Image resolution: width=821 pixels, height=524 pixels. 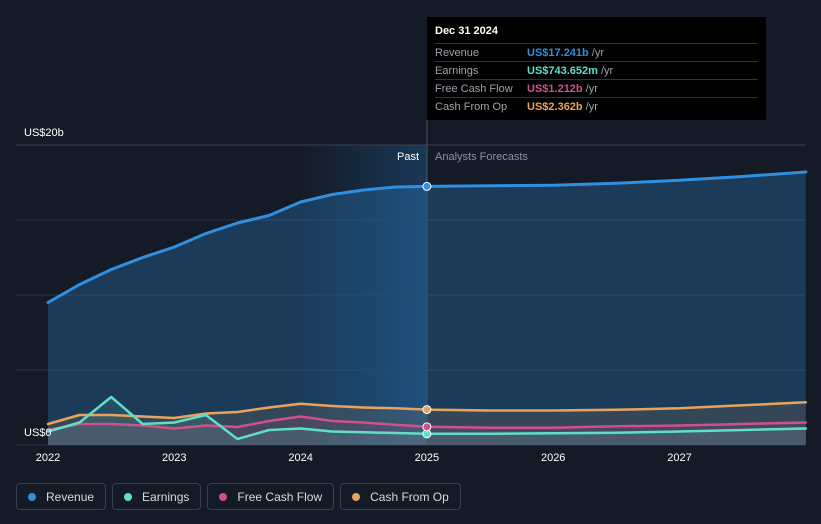 I want to click on series-line-earnings, so click(x=427, y=418).